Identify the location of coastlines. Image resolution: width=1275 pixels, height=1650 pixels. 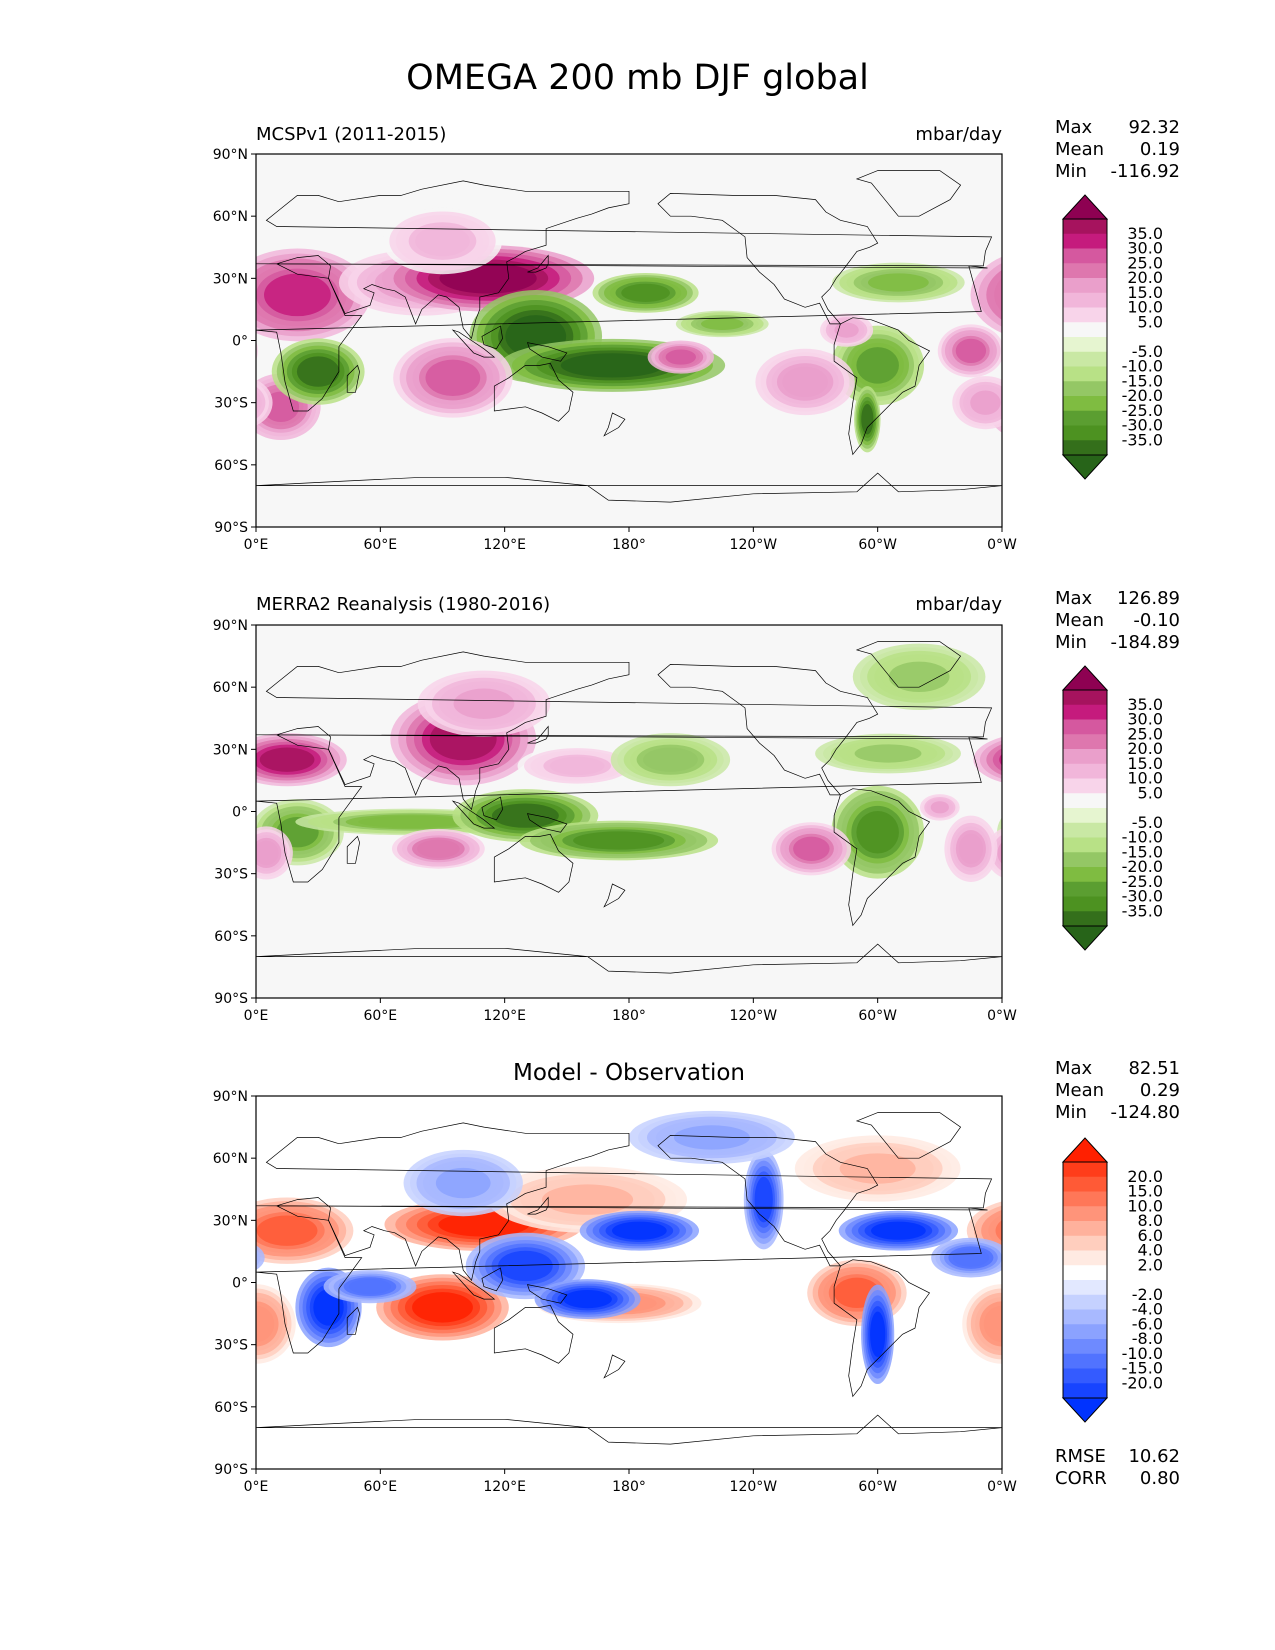
(629, 336).